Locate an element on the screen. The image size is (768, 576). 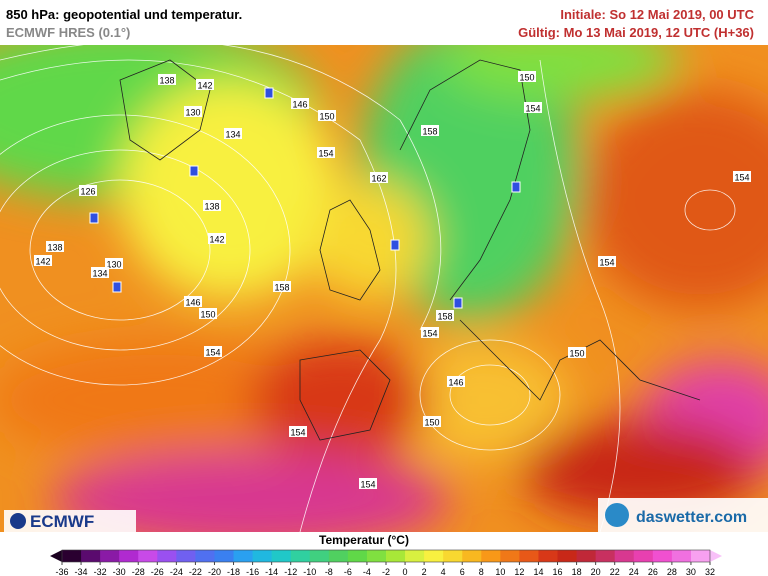
colorbar-tick-label: 8 is located at coordinates (481, 571).